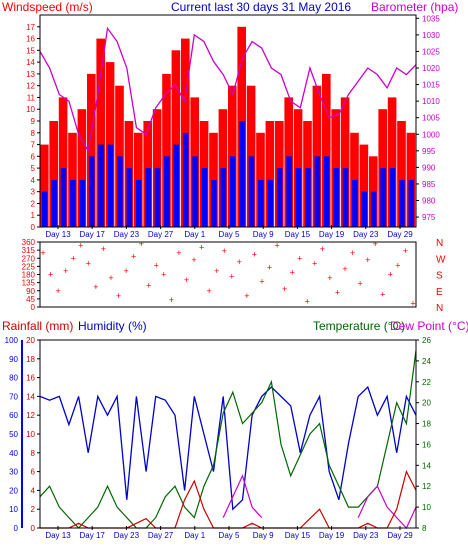 The image size is (468, 560). Describe the element at coordinates (429, 167) in the screenshot. I see `baro-y-tick-label-3: 990` at that location.